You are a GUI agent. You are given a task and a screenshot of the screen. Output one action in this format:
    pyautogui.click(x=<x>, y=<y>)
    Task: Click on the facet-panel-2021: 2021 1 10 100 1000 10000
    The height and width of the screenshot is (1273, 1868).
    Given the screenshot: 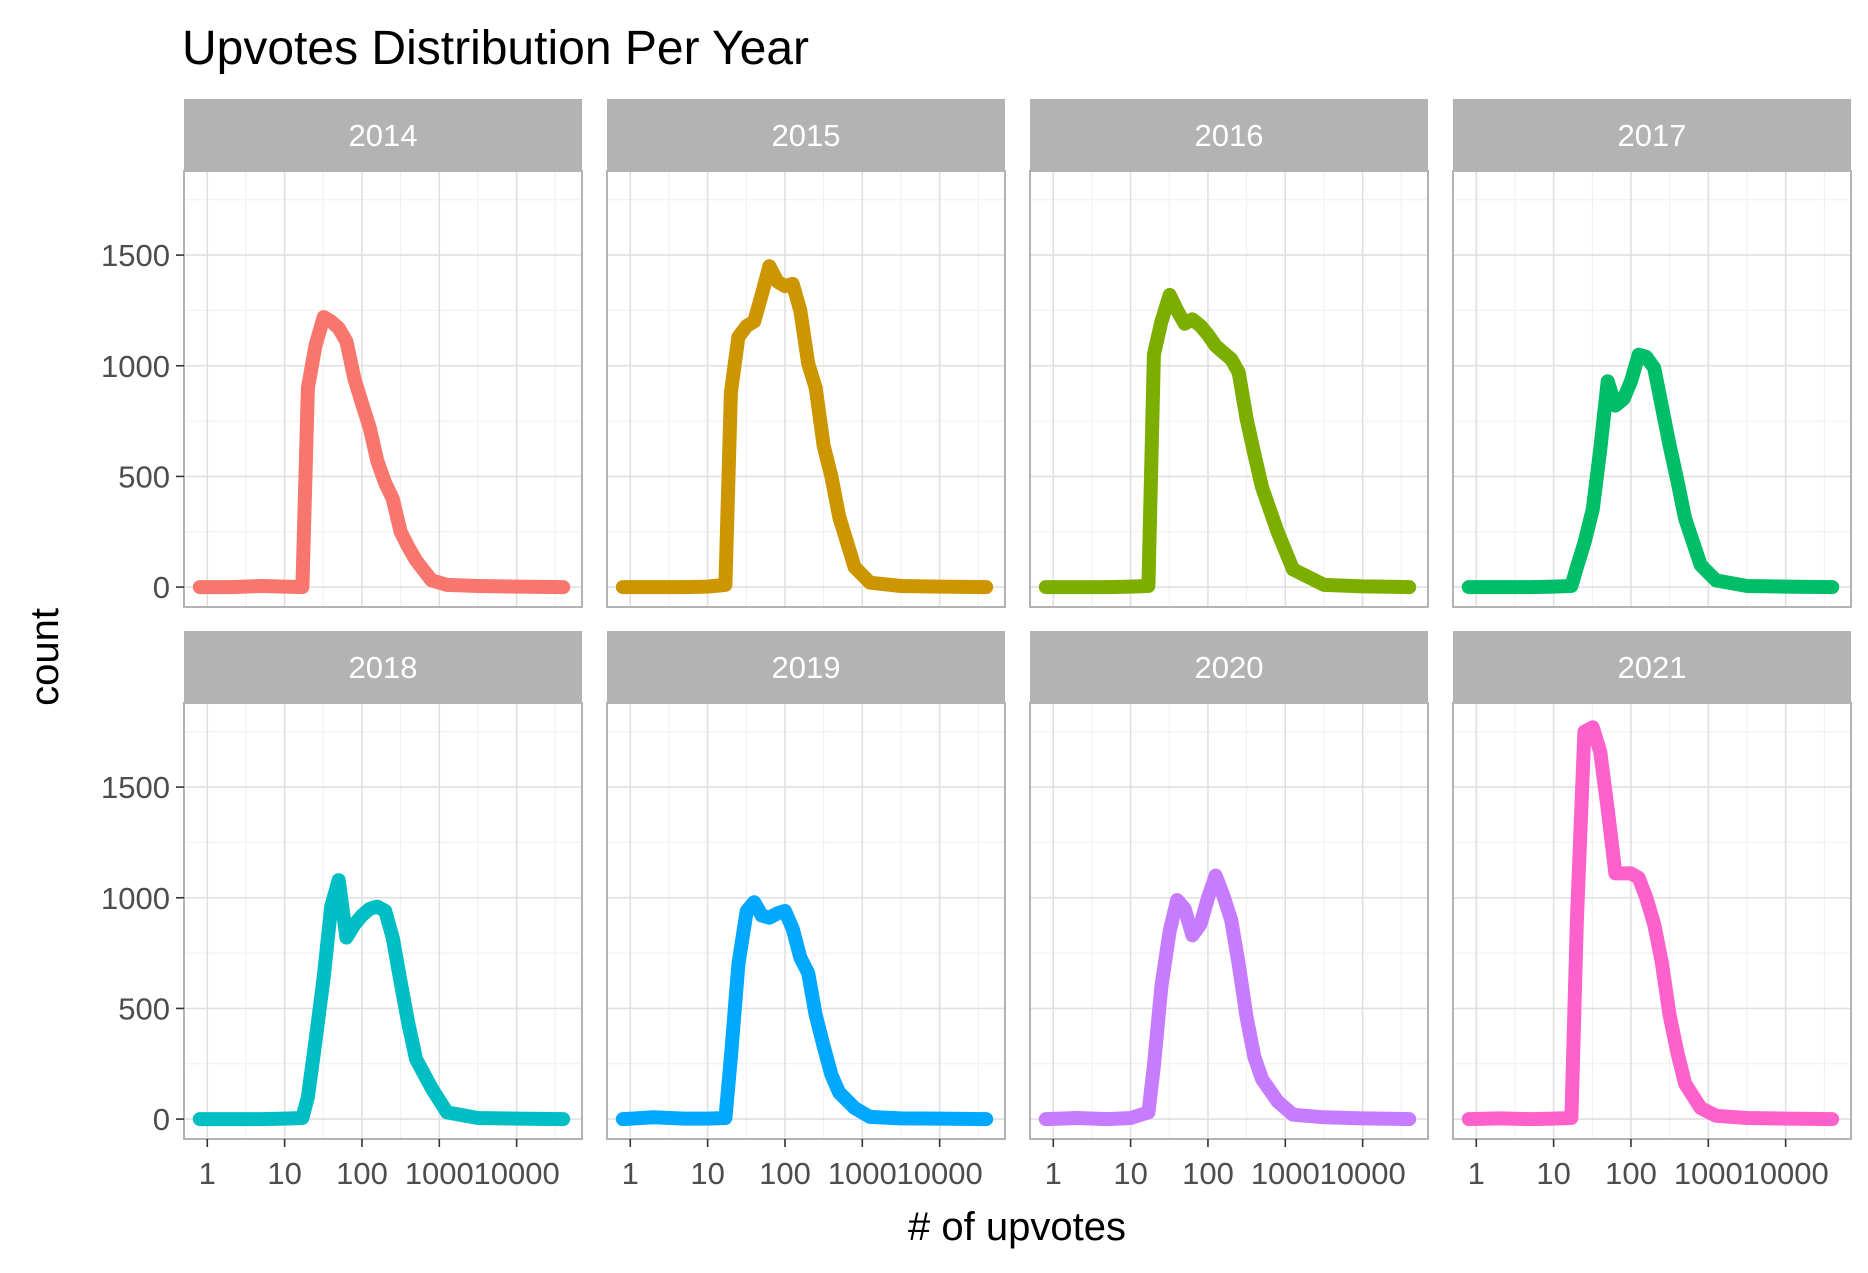 What is the action you would take?
    pyautogui.click(x=1652, y=911)
    